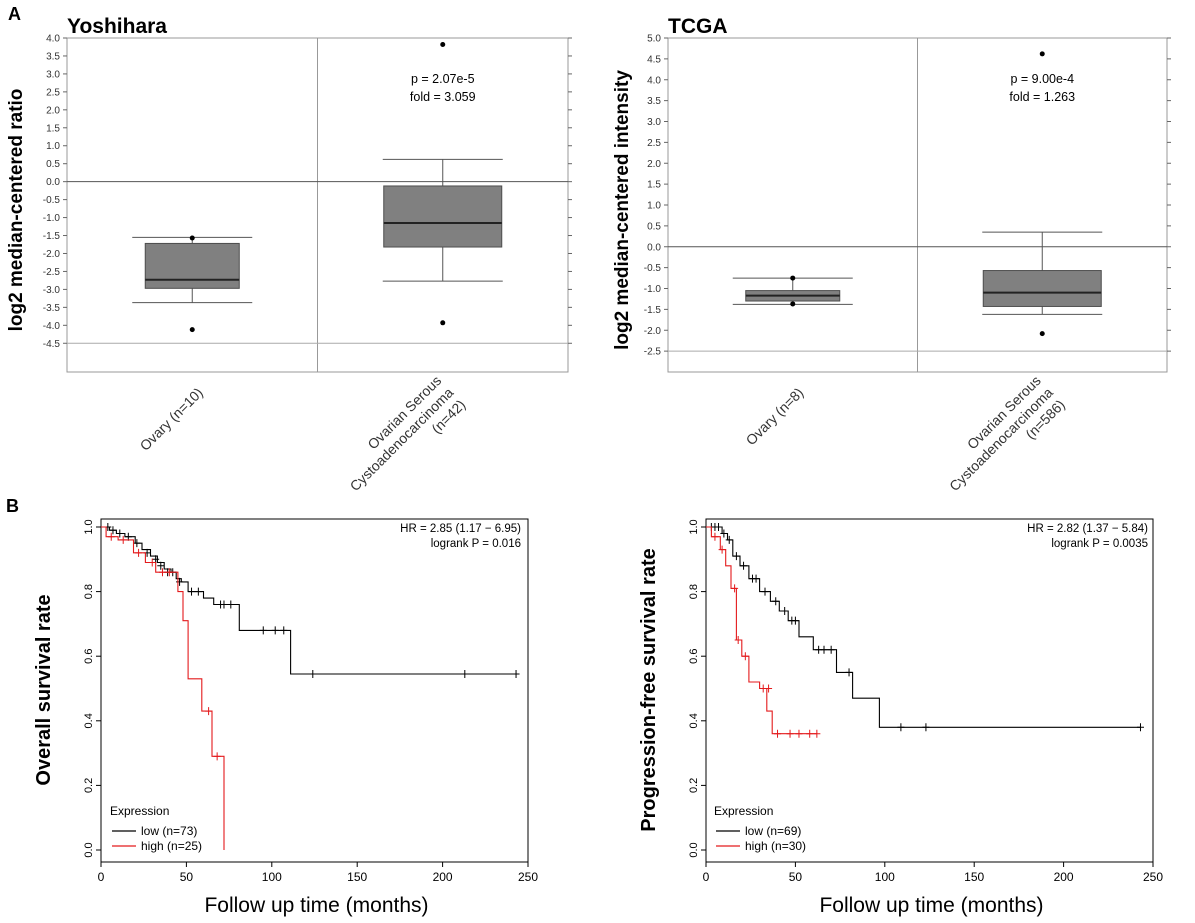 The image size is (1195, 923). What do you see at coordinates (653, 268) in the screenshot?
I see `y-tick-label: -0.5` at bounding box center [653, 268].